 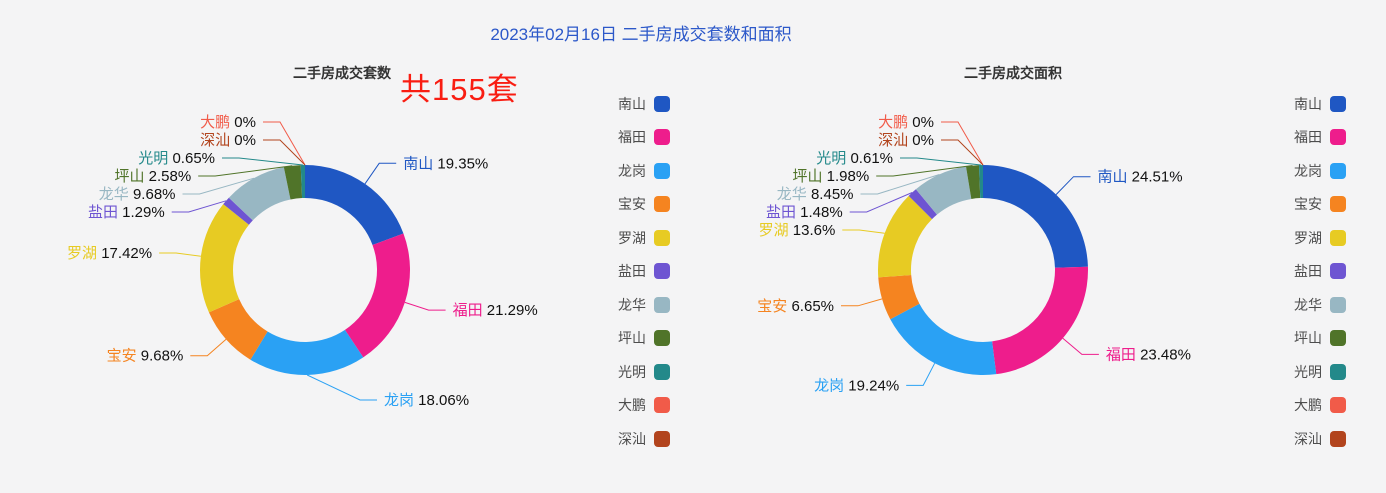 What do you see at coordinates (1338, 371) in the screenshot?
I see `legend-swatch-guangming` at bounding box center [1338, 371].